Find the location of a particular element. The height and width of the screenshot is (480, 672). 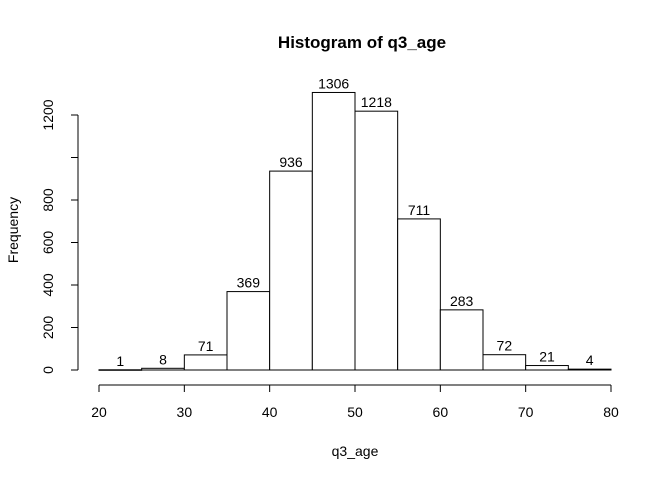

x-tick-label: 50 is located at coordinates (355, 412).